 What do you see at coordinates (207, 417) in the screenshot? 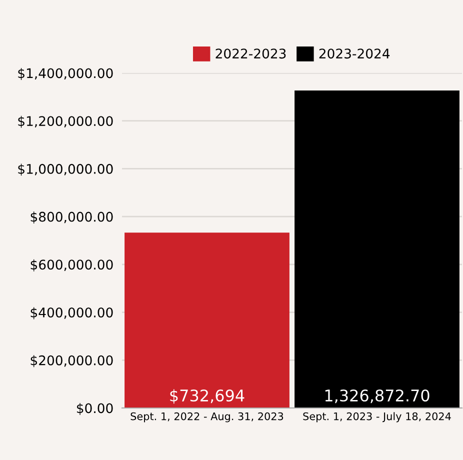
I see `x-tick-label: Sept. 1, 2022 - Aug. 31, 2023` at bounding box center [207, 417].